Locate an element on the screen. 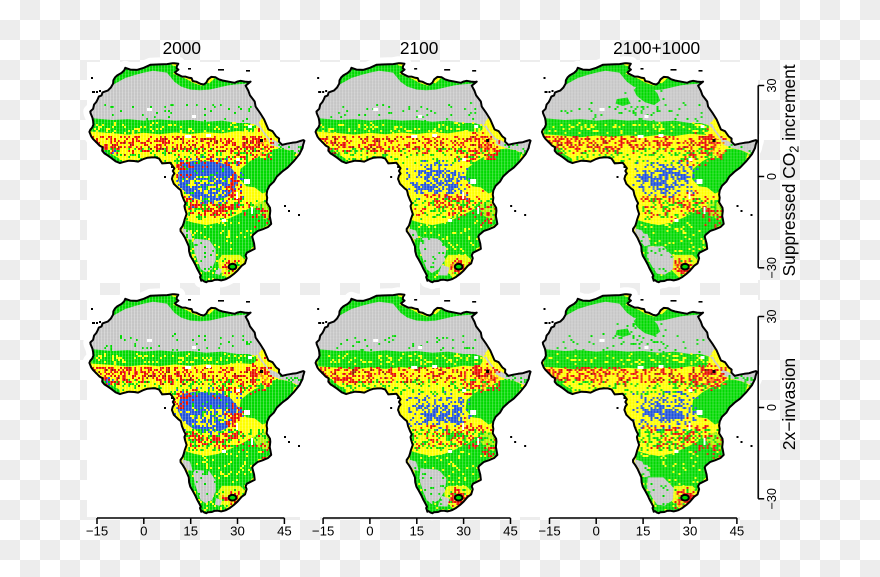  svg-text: 2100+1000 is located at coordinates (656, 48).